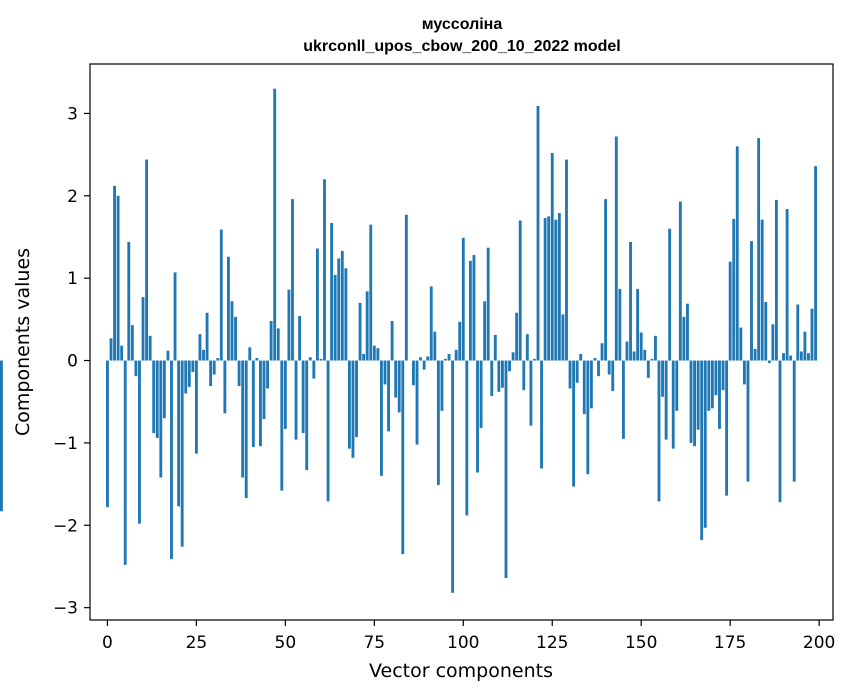 This screenshot has height=696, width=847. What do you see at coordinates (71, 361) in the screenshot?
I see `y-axis-ticks: −3 −2 −1 0 1 2 3` at bounding box center [71, 361].